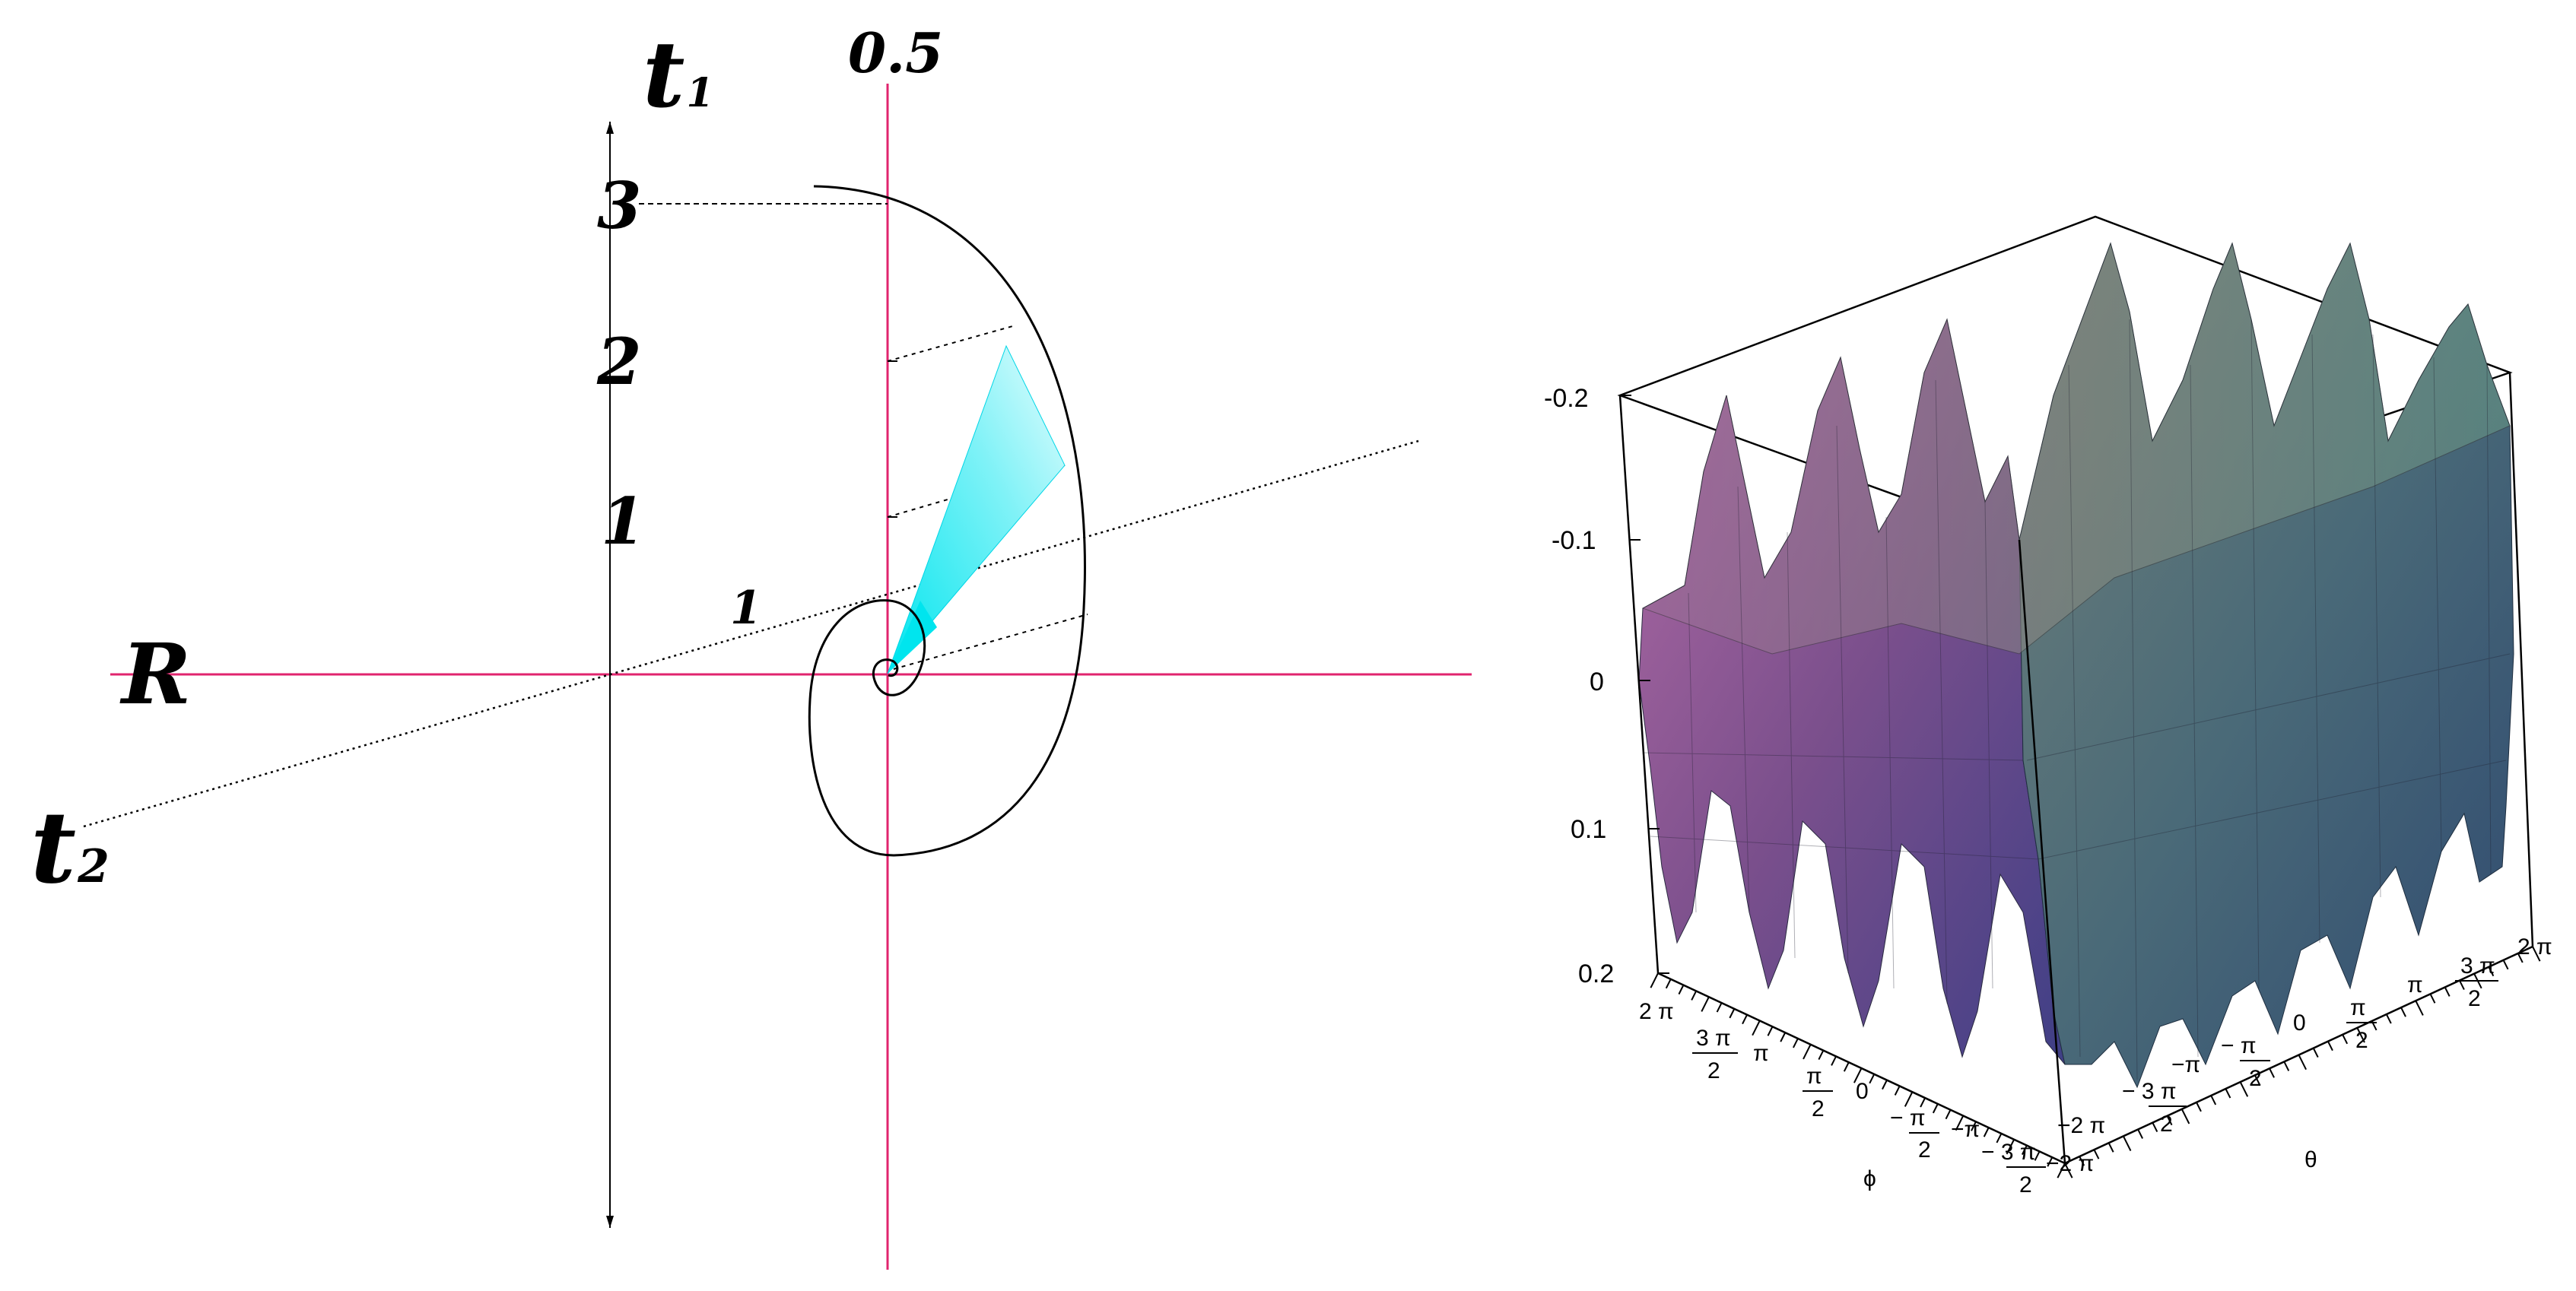 The image size is (2576, 1291). Describe the element at coordinates (678, 74) in the screenshot. I see `t1-axis-label: t1` at that location.